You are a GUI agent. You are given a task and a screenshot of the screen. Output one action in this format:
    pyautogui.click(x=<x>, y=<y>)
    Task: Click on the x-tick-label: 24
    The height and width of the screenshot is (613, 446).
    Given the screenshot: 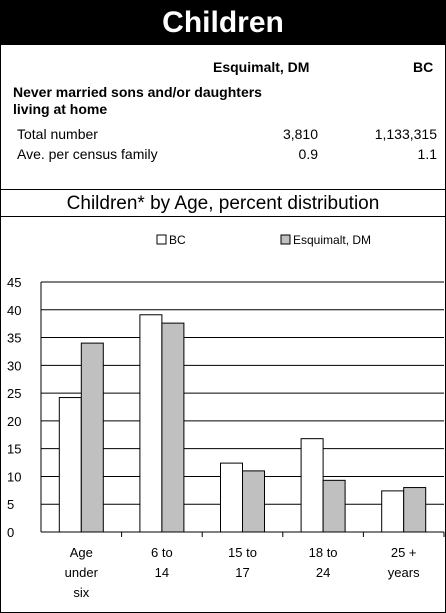 What is the action you would take?
    pyautogui.click(x=323, y=572)
    